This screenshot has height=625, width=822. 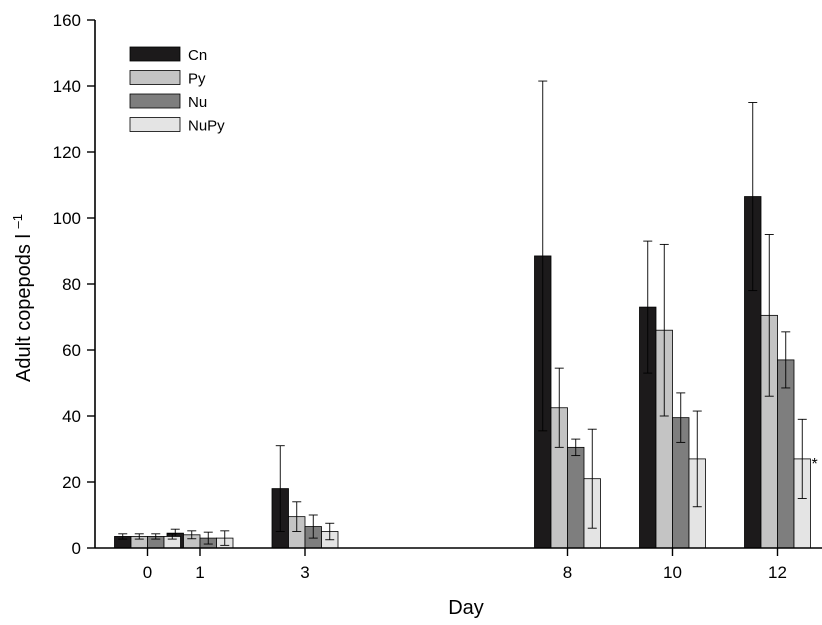 What do you see at coordinates (777, 572) in the screenshot?
I see `x-tick-label: 12` at bounding box center [777, 572].